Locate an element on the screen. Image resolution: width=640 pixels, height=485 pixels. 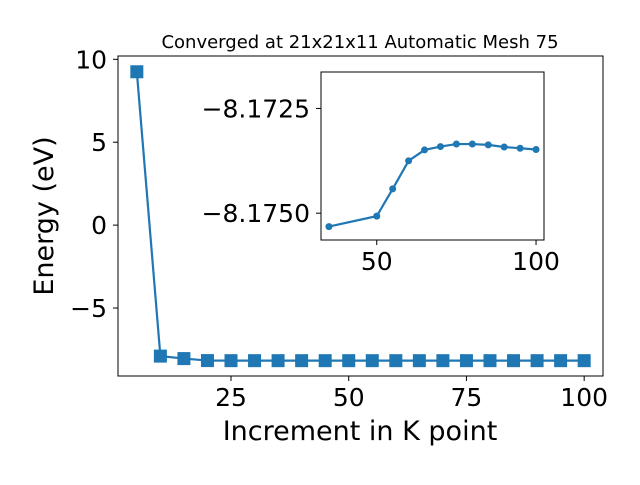
inset-axes-frame is located at coordinates (432, 156).